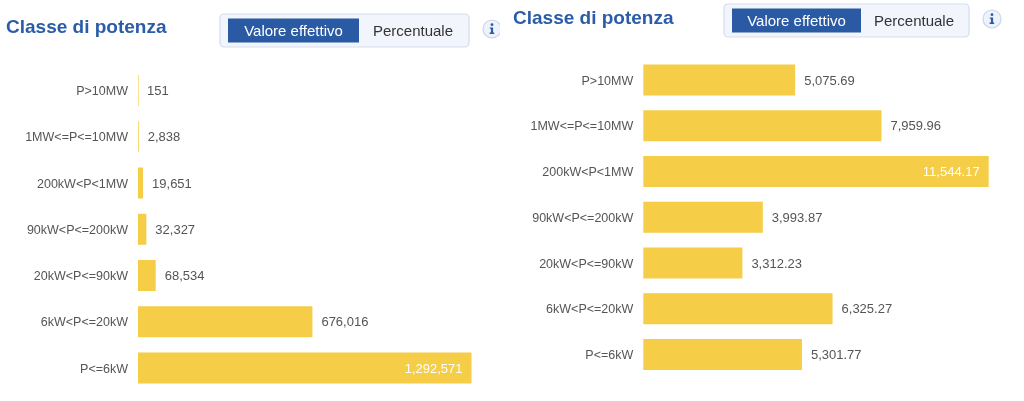 The height and width of the screenshot is (401, 1024). I want to click on data-label: 3,993.87, so click(797, 217).